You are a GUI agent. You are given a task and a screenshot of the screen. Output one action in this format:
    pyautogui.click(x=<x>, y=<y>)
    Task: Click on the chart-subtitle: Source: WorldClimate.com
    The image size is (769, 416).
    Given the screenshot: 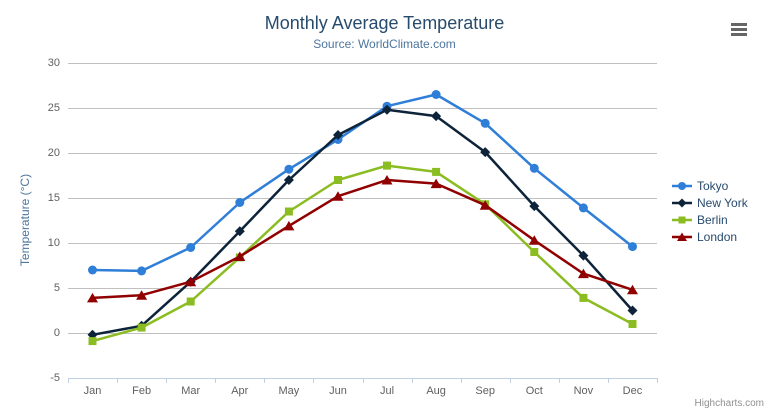 What is the action you would take?
    pyautogui.click(x=384, y=44)
    